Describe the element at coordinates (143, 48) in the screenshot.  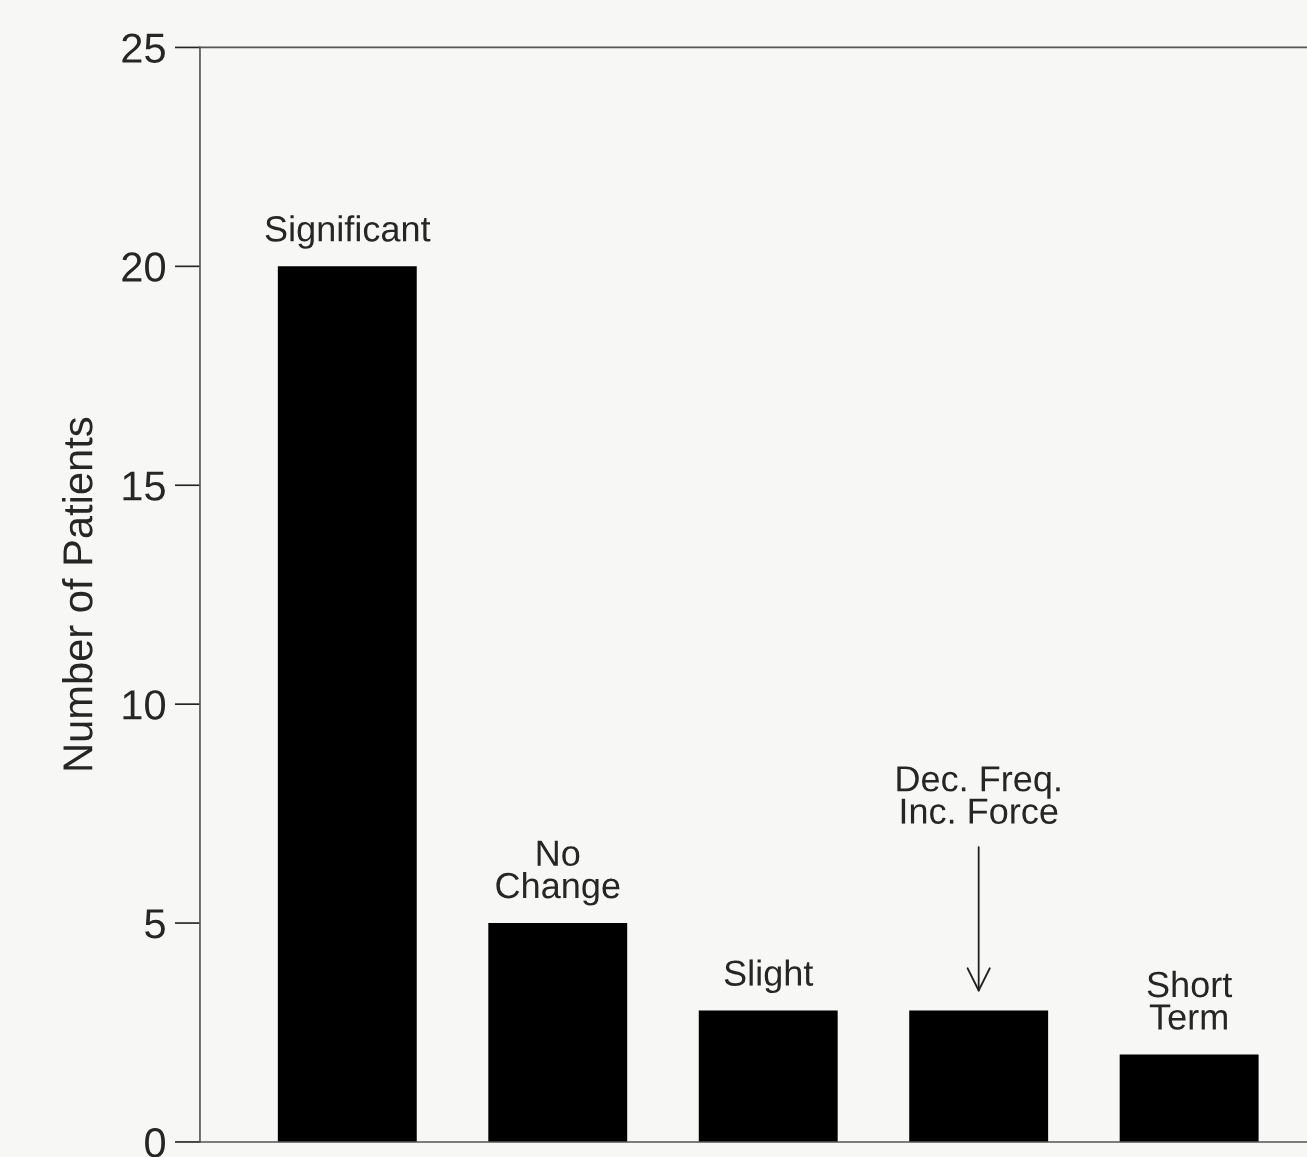
I see `y-tick-label: 25` at that location.